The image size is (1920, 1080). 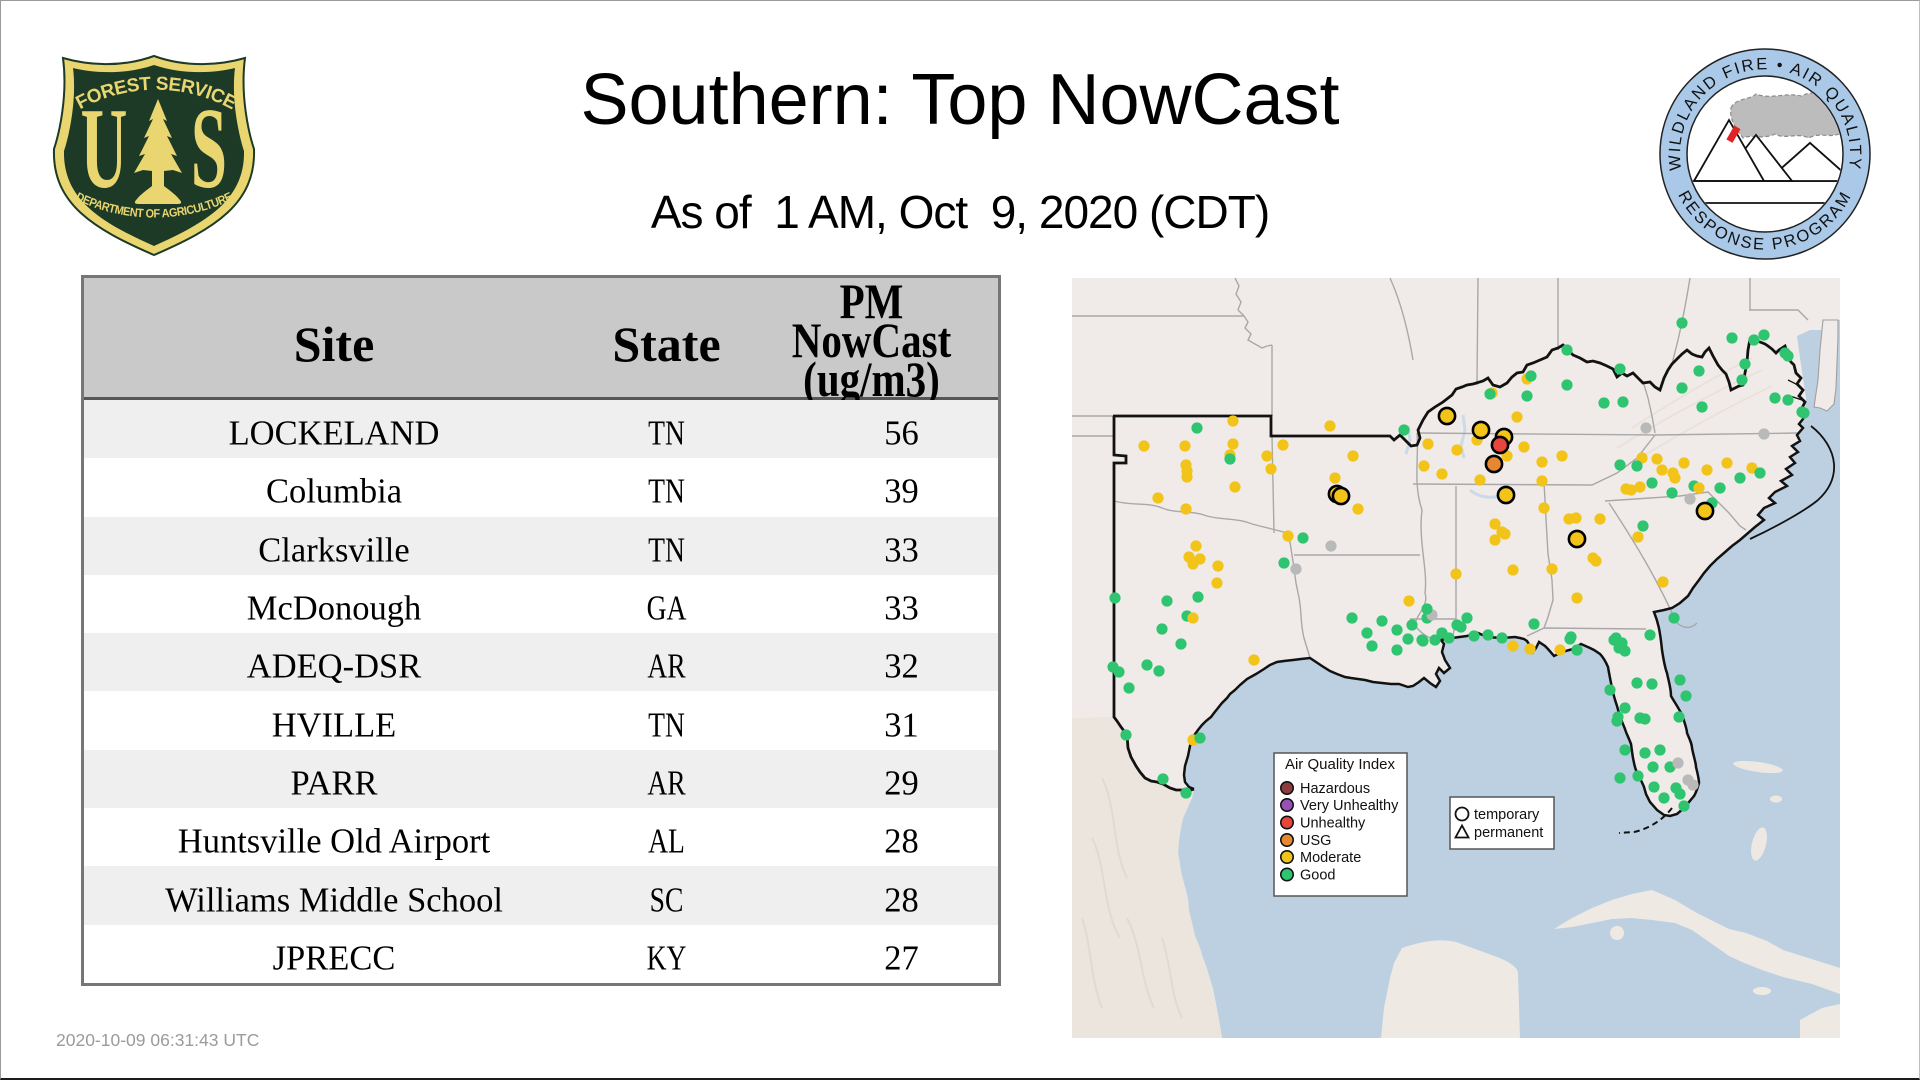 I want to click on svg-text: Unhealthy, so click(x=1333, y=824).